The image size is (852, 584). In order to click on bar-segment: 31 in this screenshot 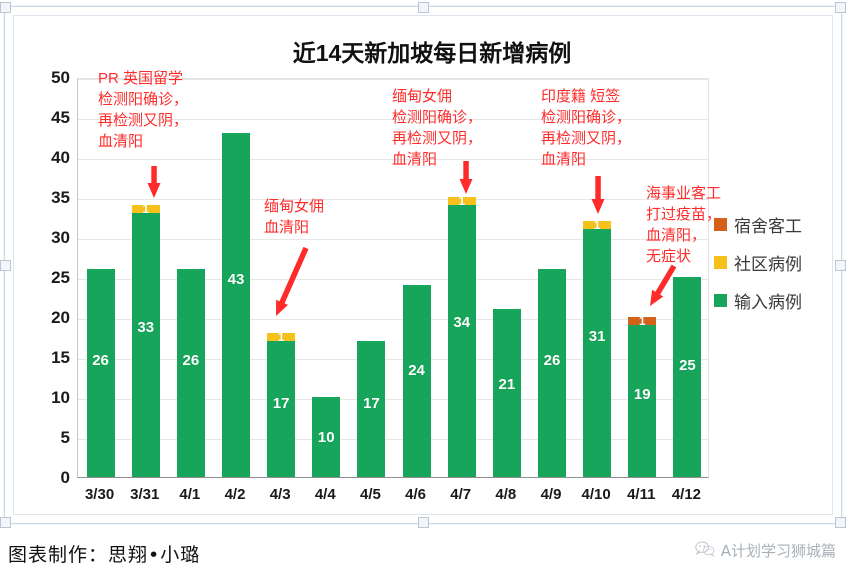, I will do `click(597, 353)`.